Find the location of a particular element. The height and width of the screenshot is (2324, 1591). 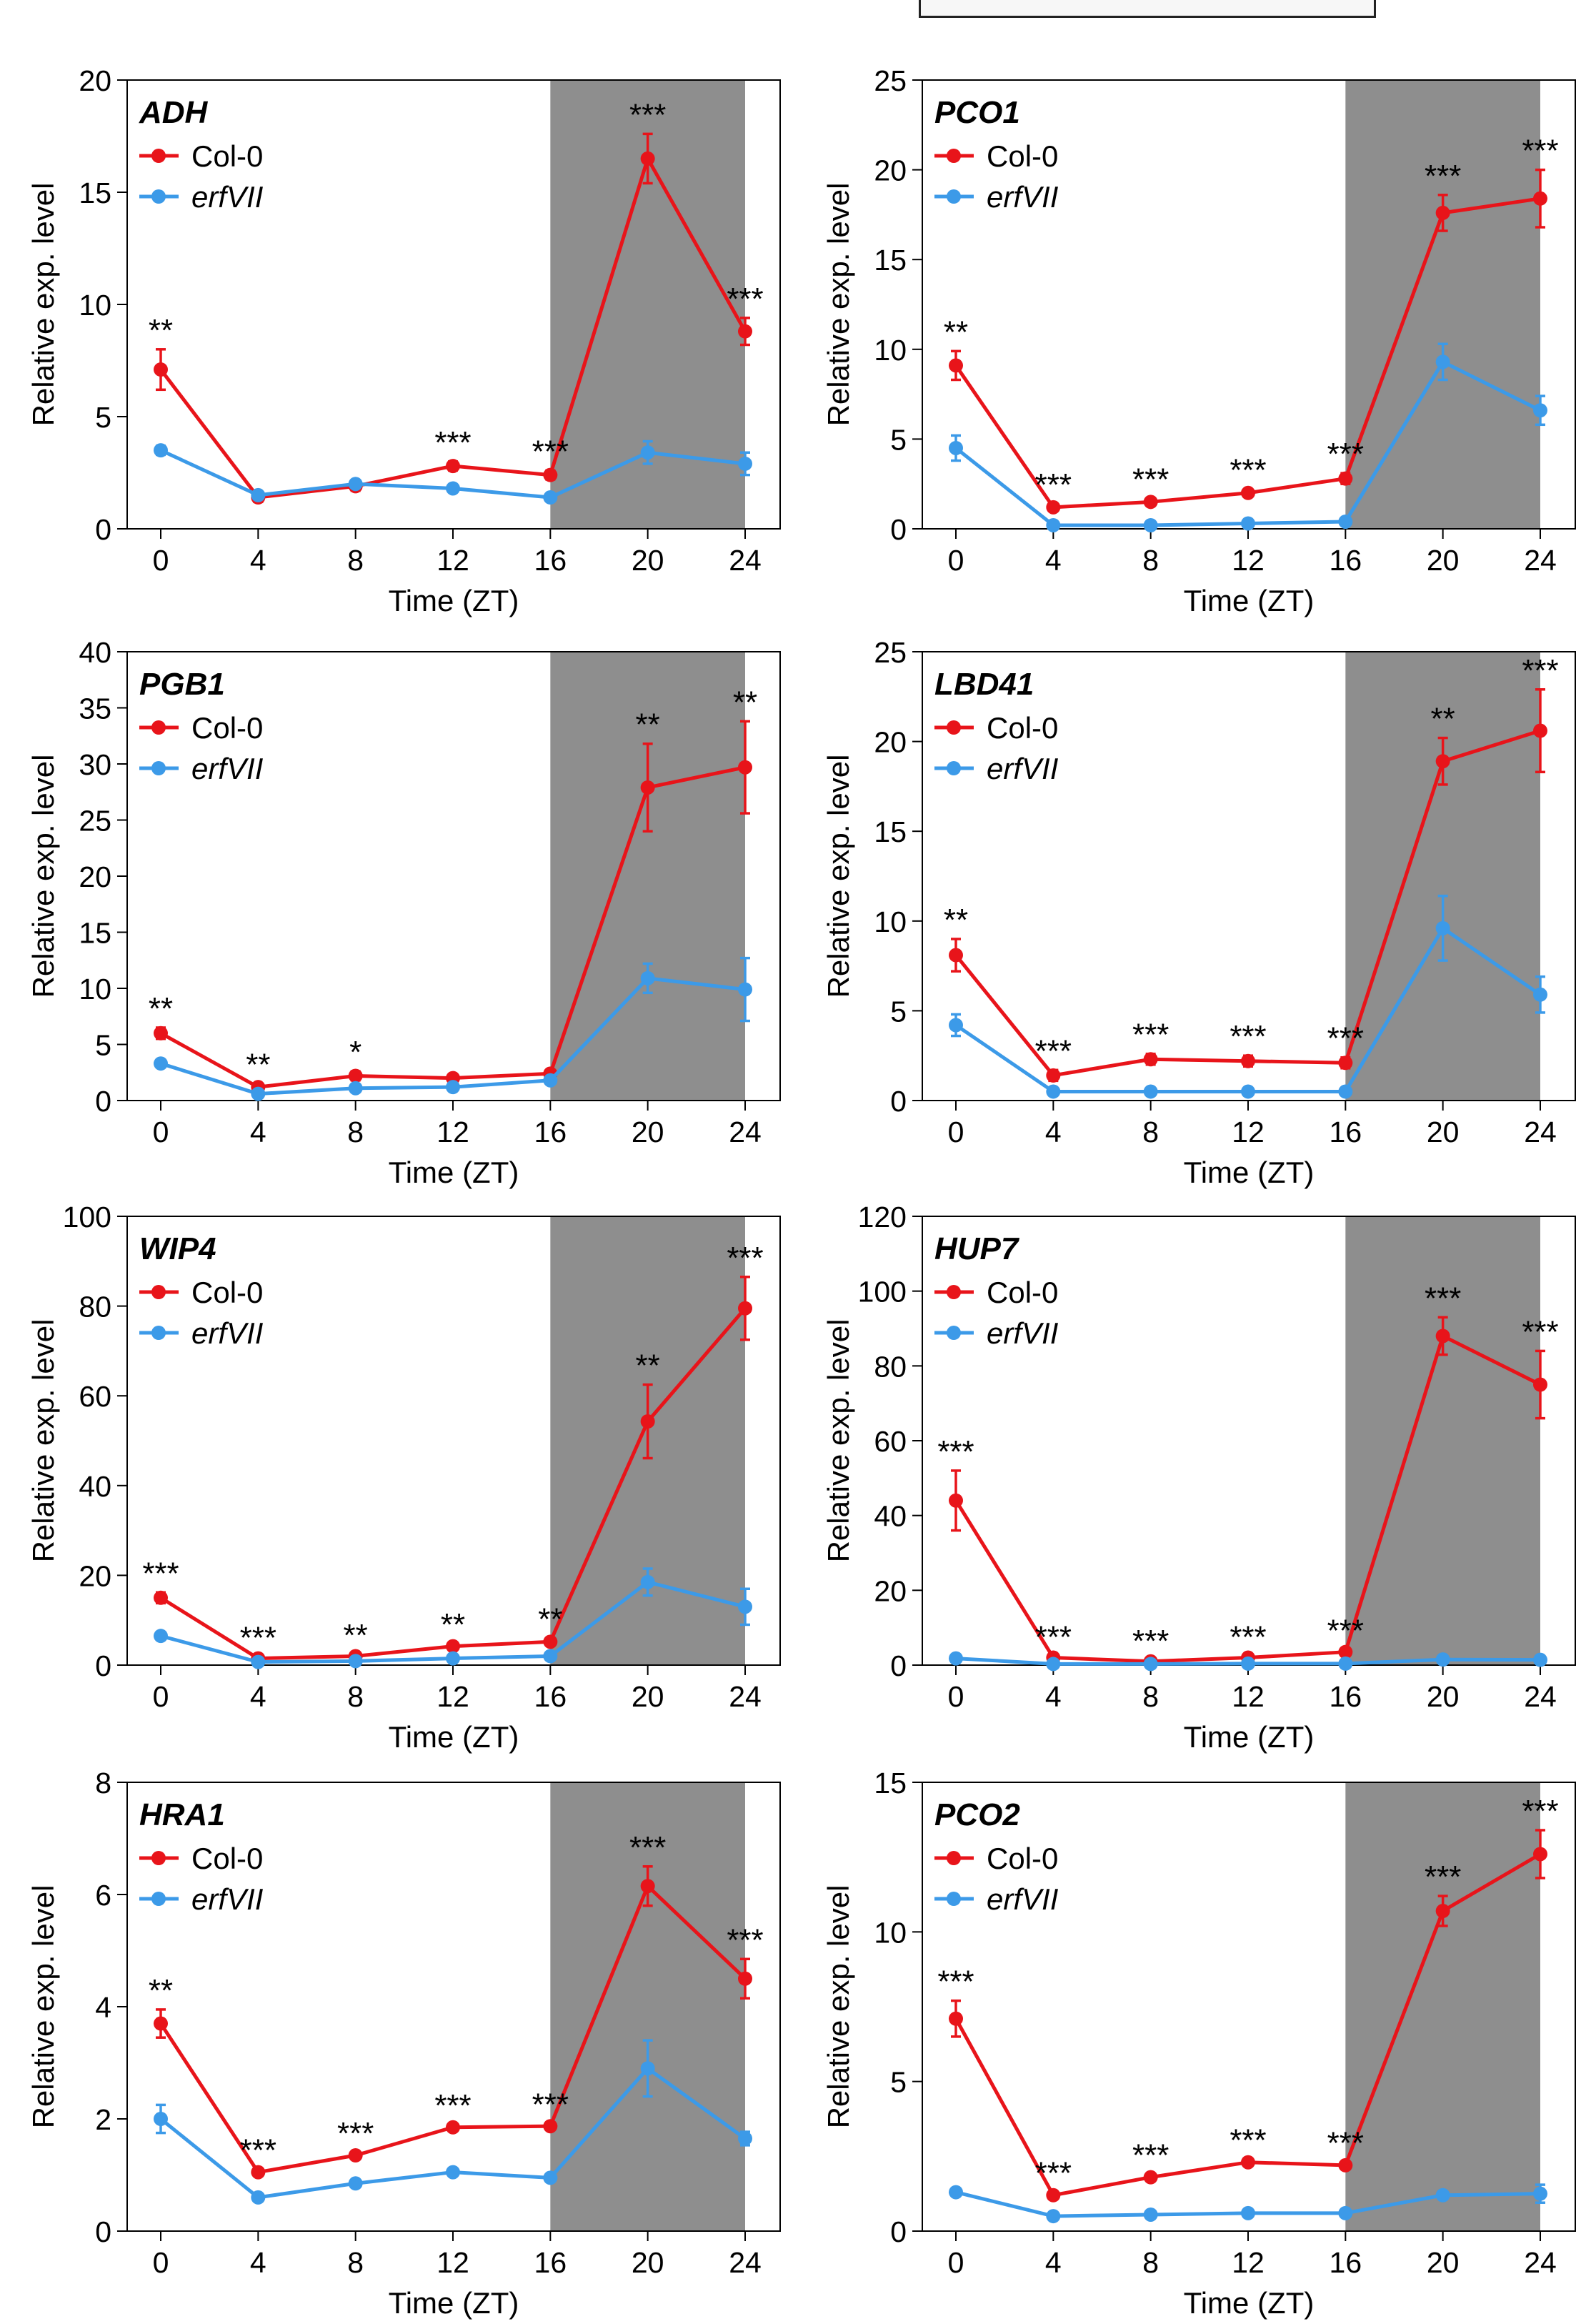

x-tick-label: 12 is located at coordinates (1249, 1696).